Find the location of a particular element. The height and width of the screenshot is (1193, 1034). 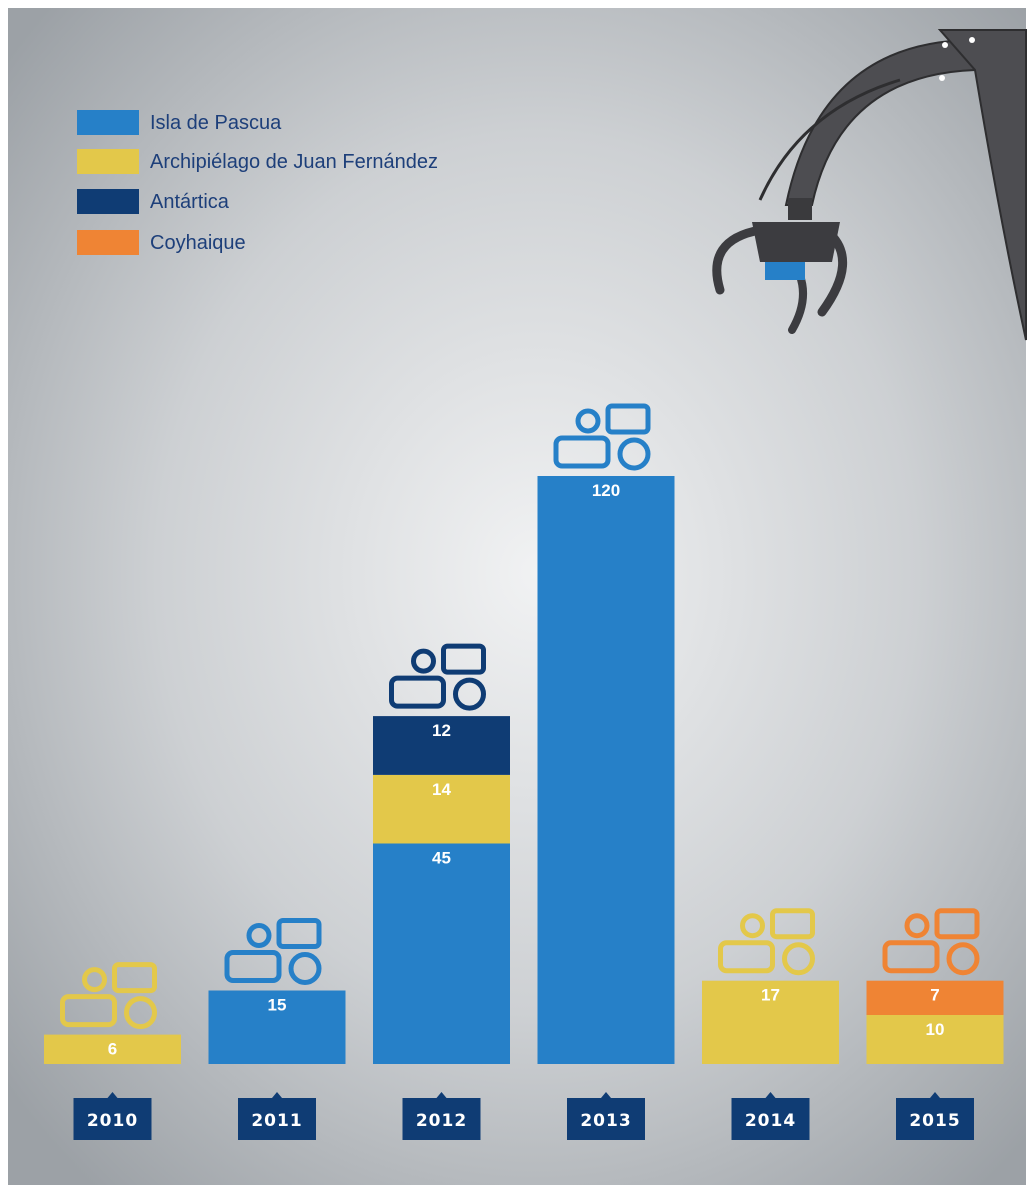

bar-2013-isla-de-pascua is located at coordinates (606, 770).